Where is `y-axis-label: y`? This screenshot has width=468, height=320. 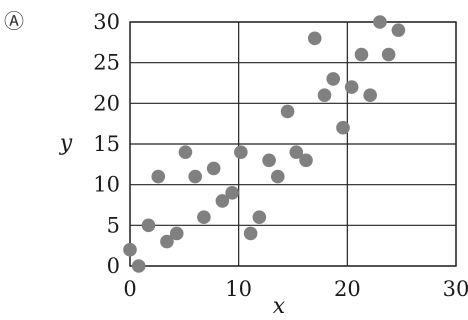 y-axis-label: y is located at coordinates (66, 143).